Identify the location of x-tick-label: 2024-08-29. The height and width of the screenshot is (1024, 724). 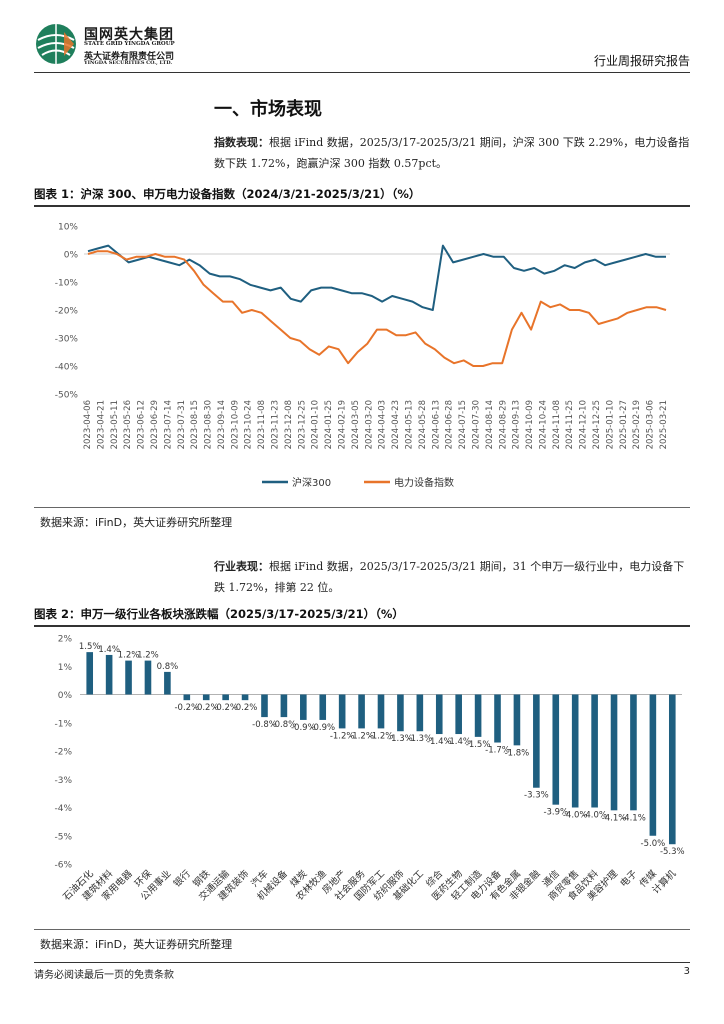
(503, 424).